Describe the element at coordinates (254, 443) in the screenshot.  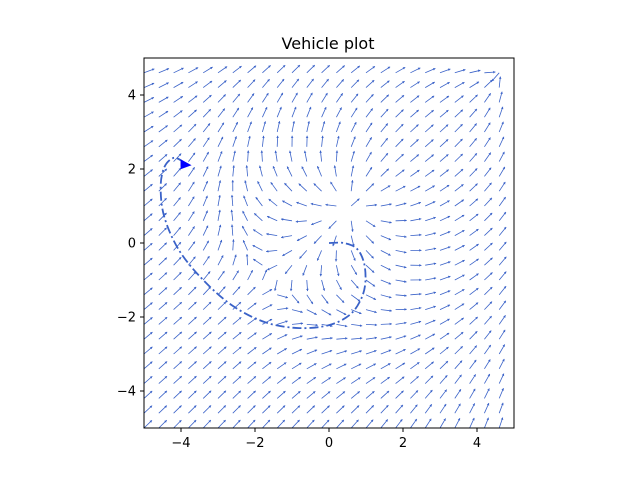
I see `x-tick-label: −2` at that location.